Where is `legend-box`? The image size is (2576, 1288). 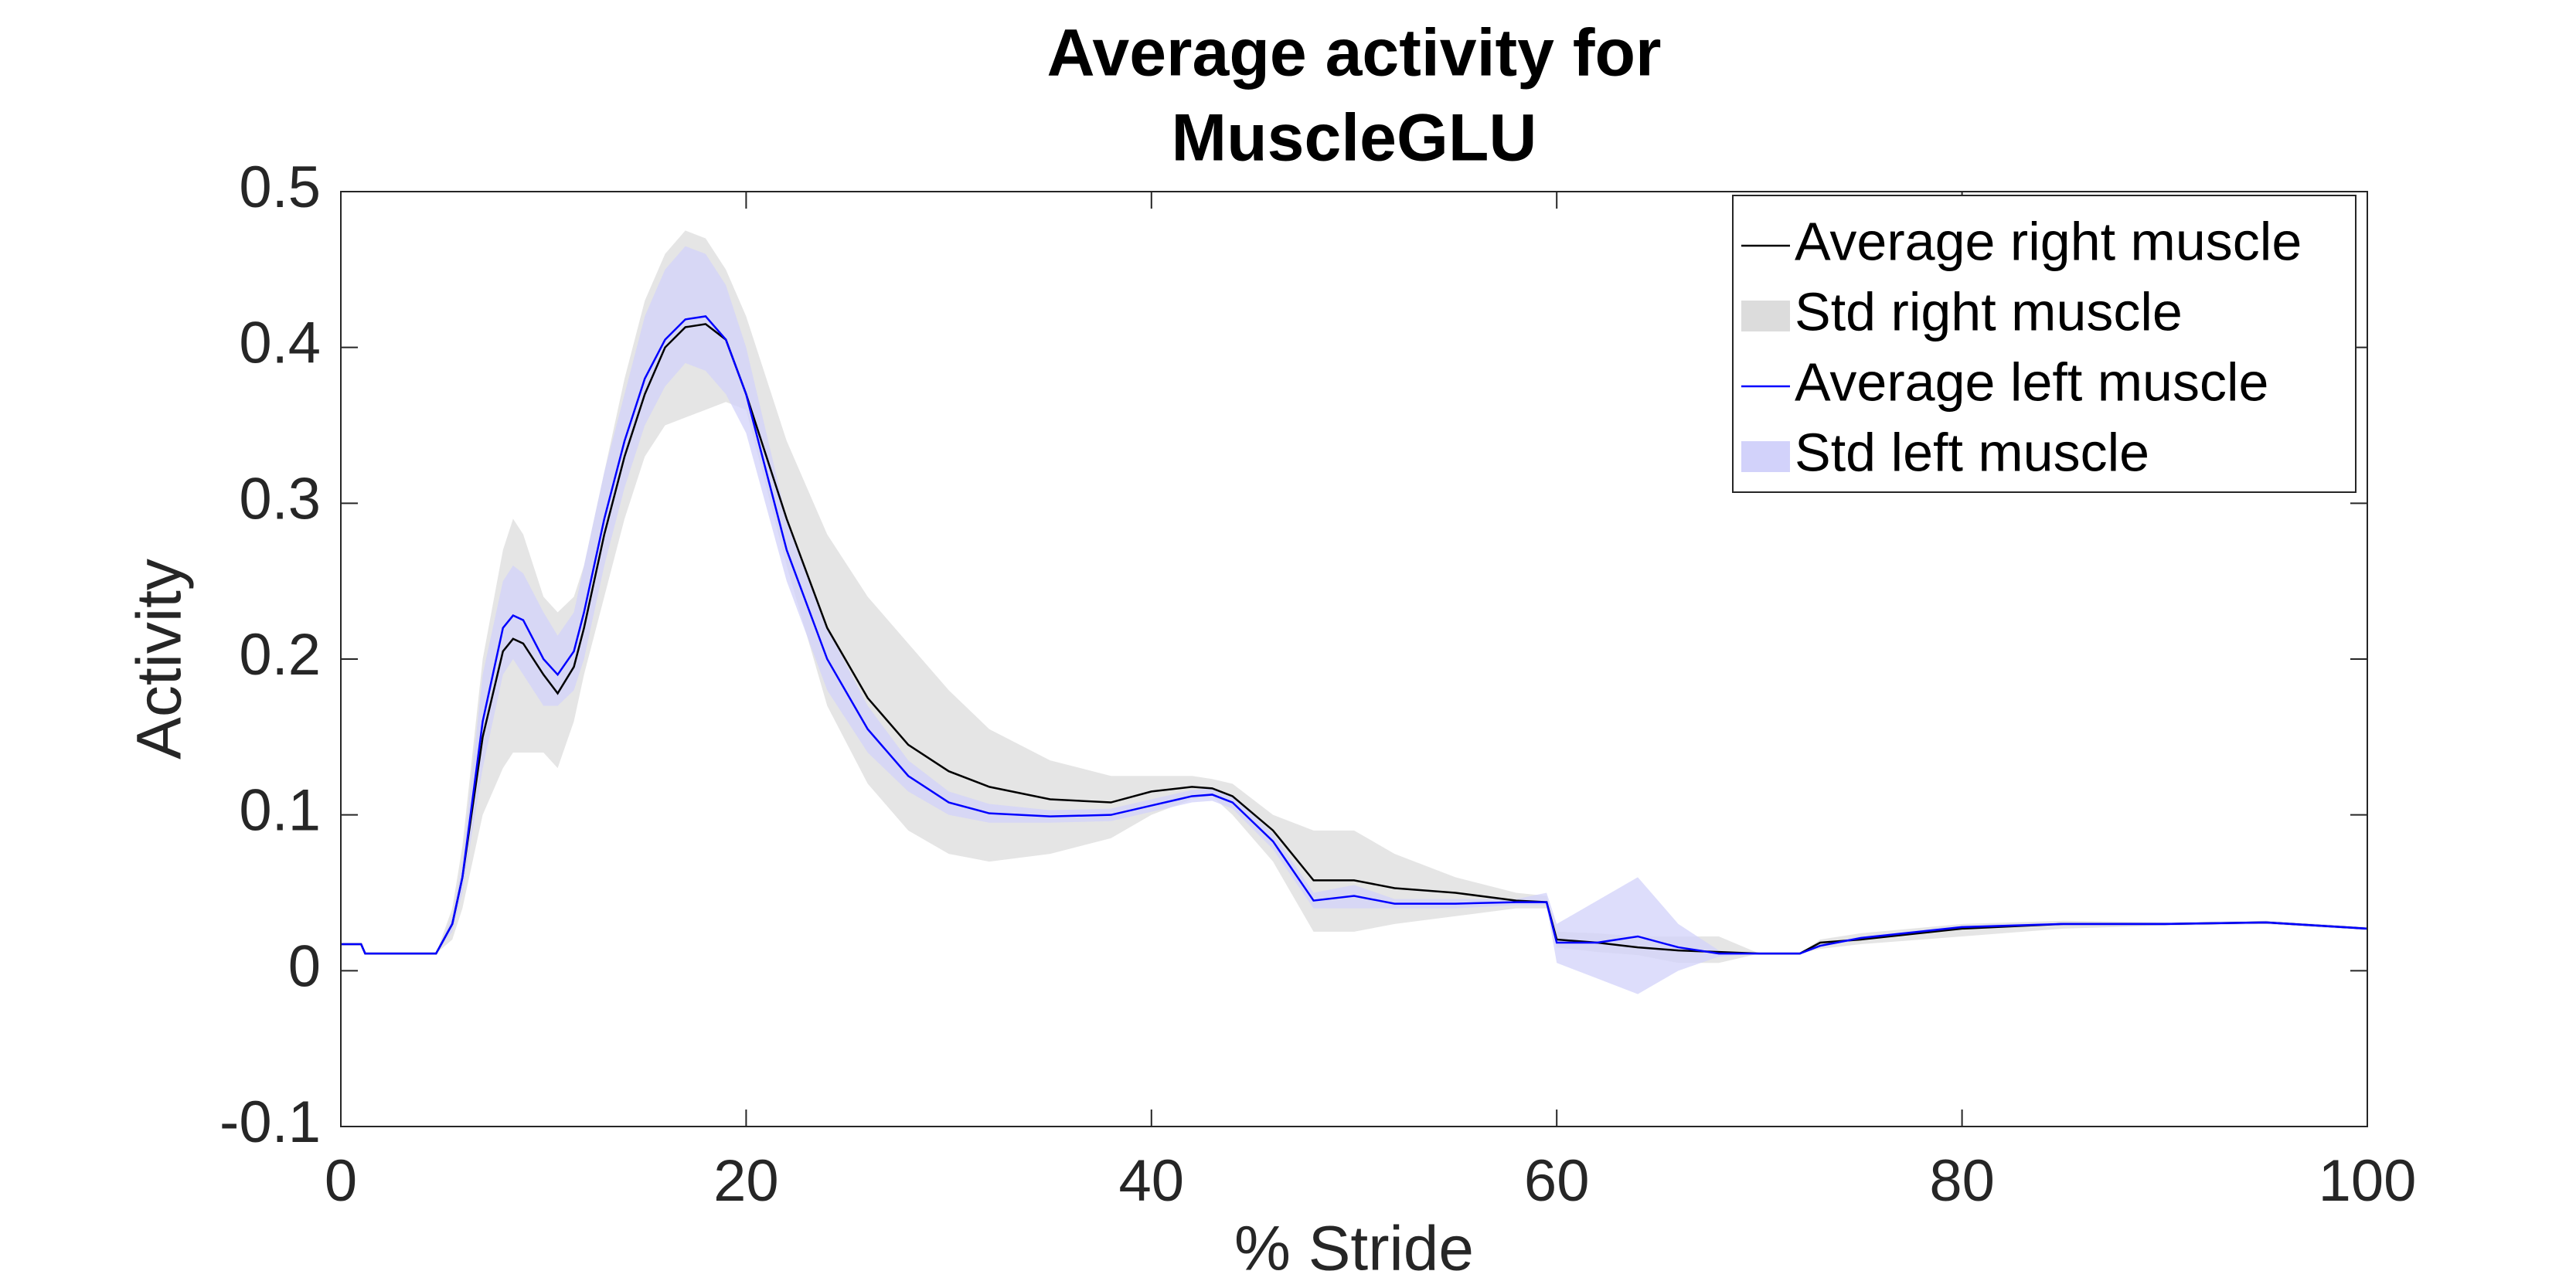 legend-box is located at coordinates (2045, 344).